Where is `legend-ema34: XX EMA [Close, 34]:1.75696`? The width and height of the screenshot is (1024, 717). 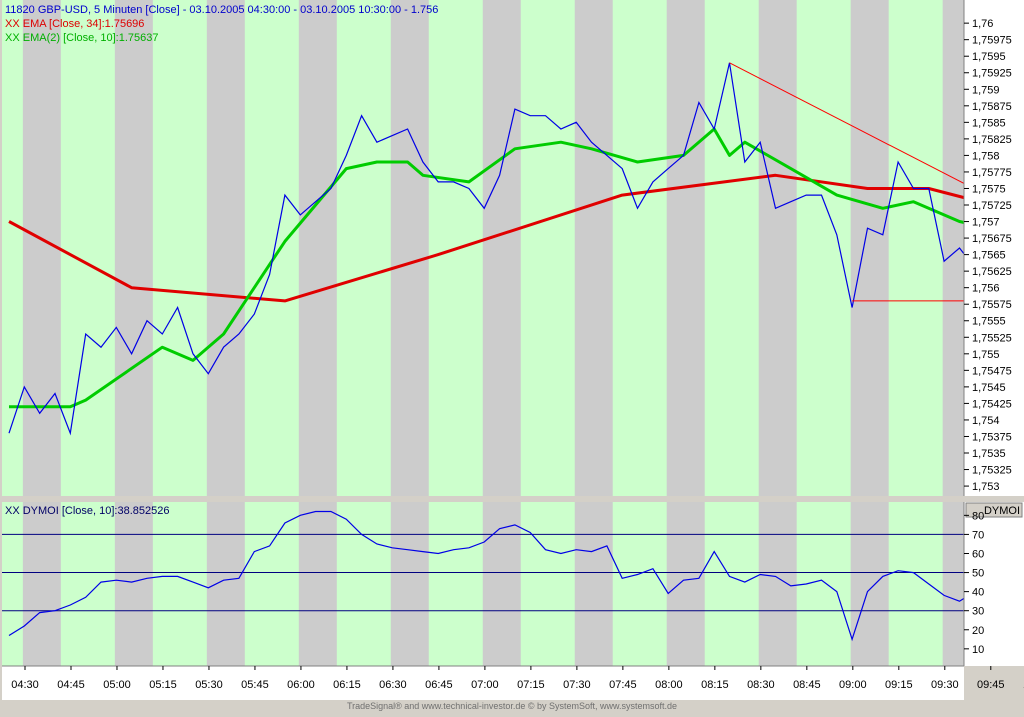
legend-ema34: XX EMA [Close, 34]:1.75696 is located at coordinates (74, 24).